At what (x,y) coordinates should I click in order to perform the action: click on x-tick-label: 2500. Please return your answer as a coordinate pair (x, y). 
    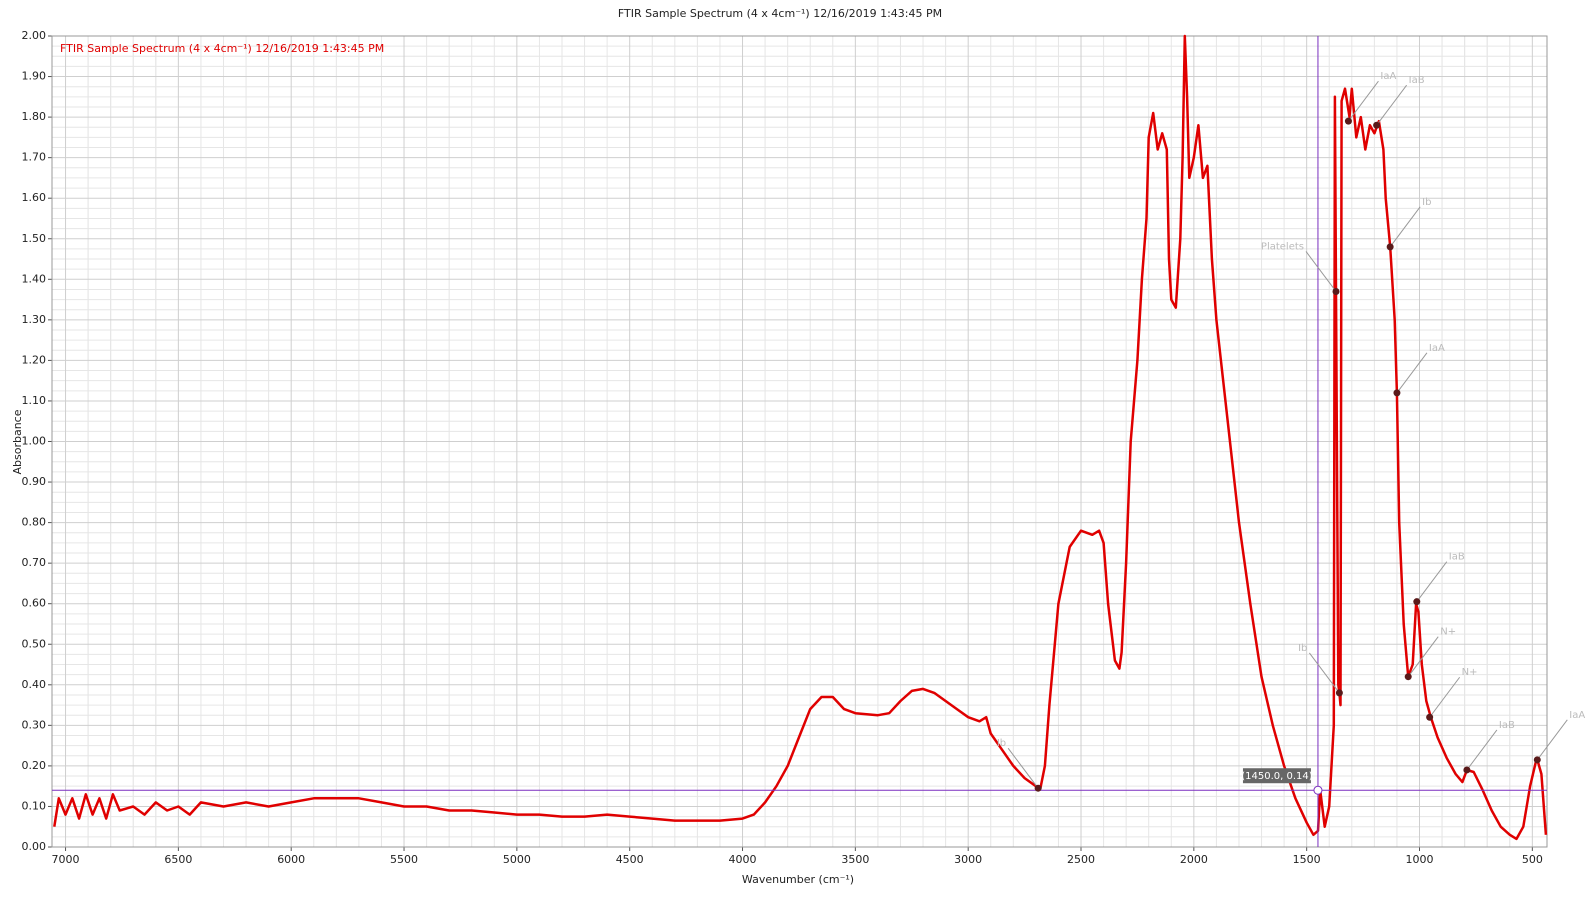
    Looking at the image, I should click on (1081, 859).